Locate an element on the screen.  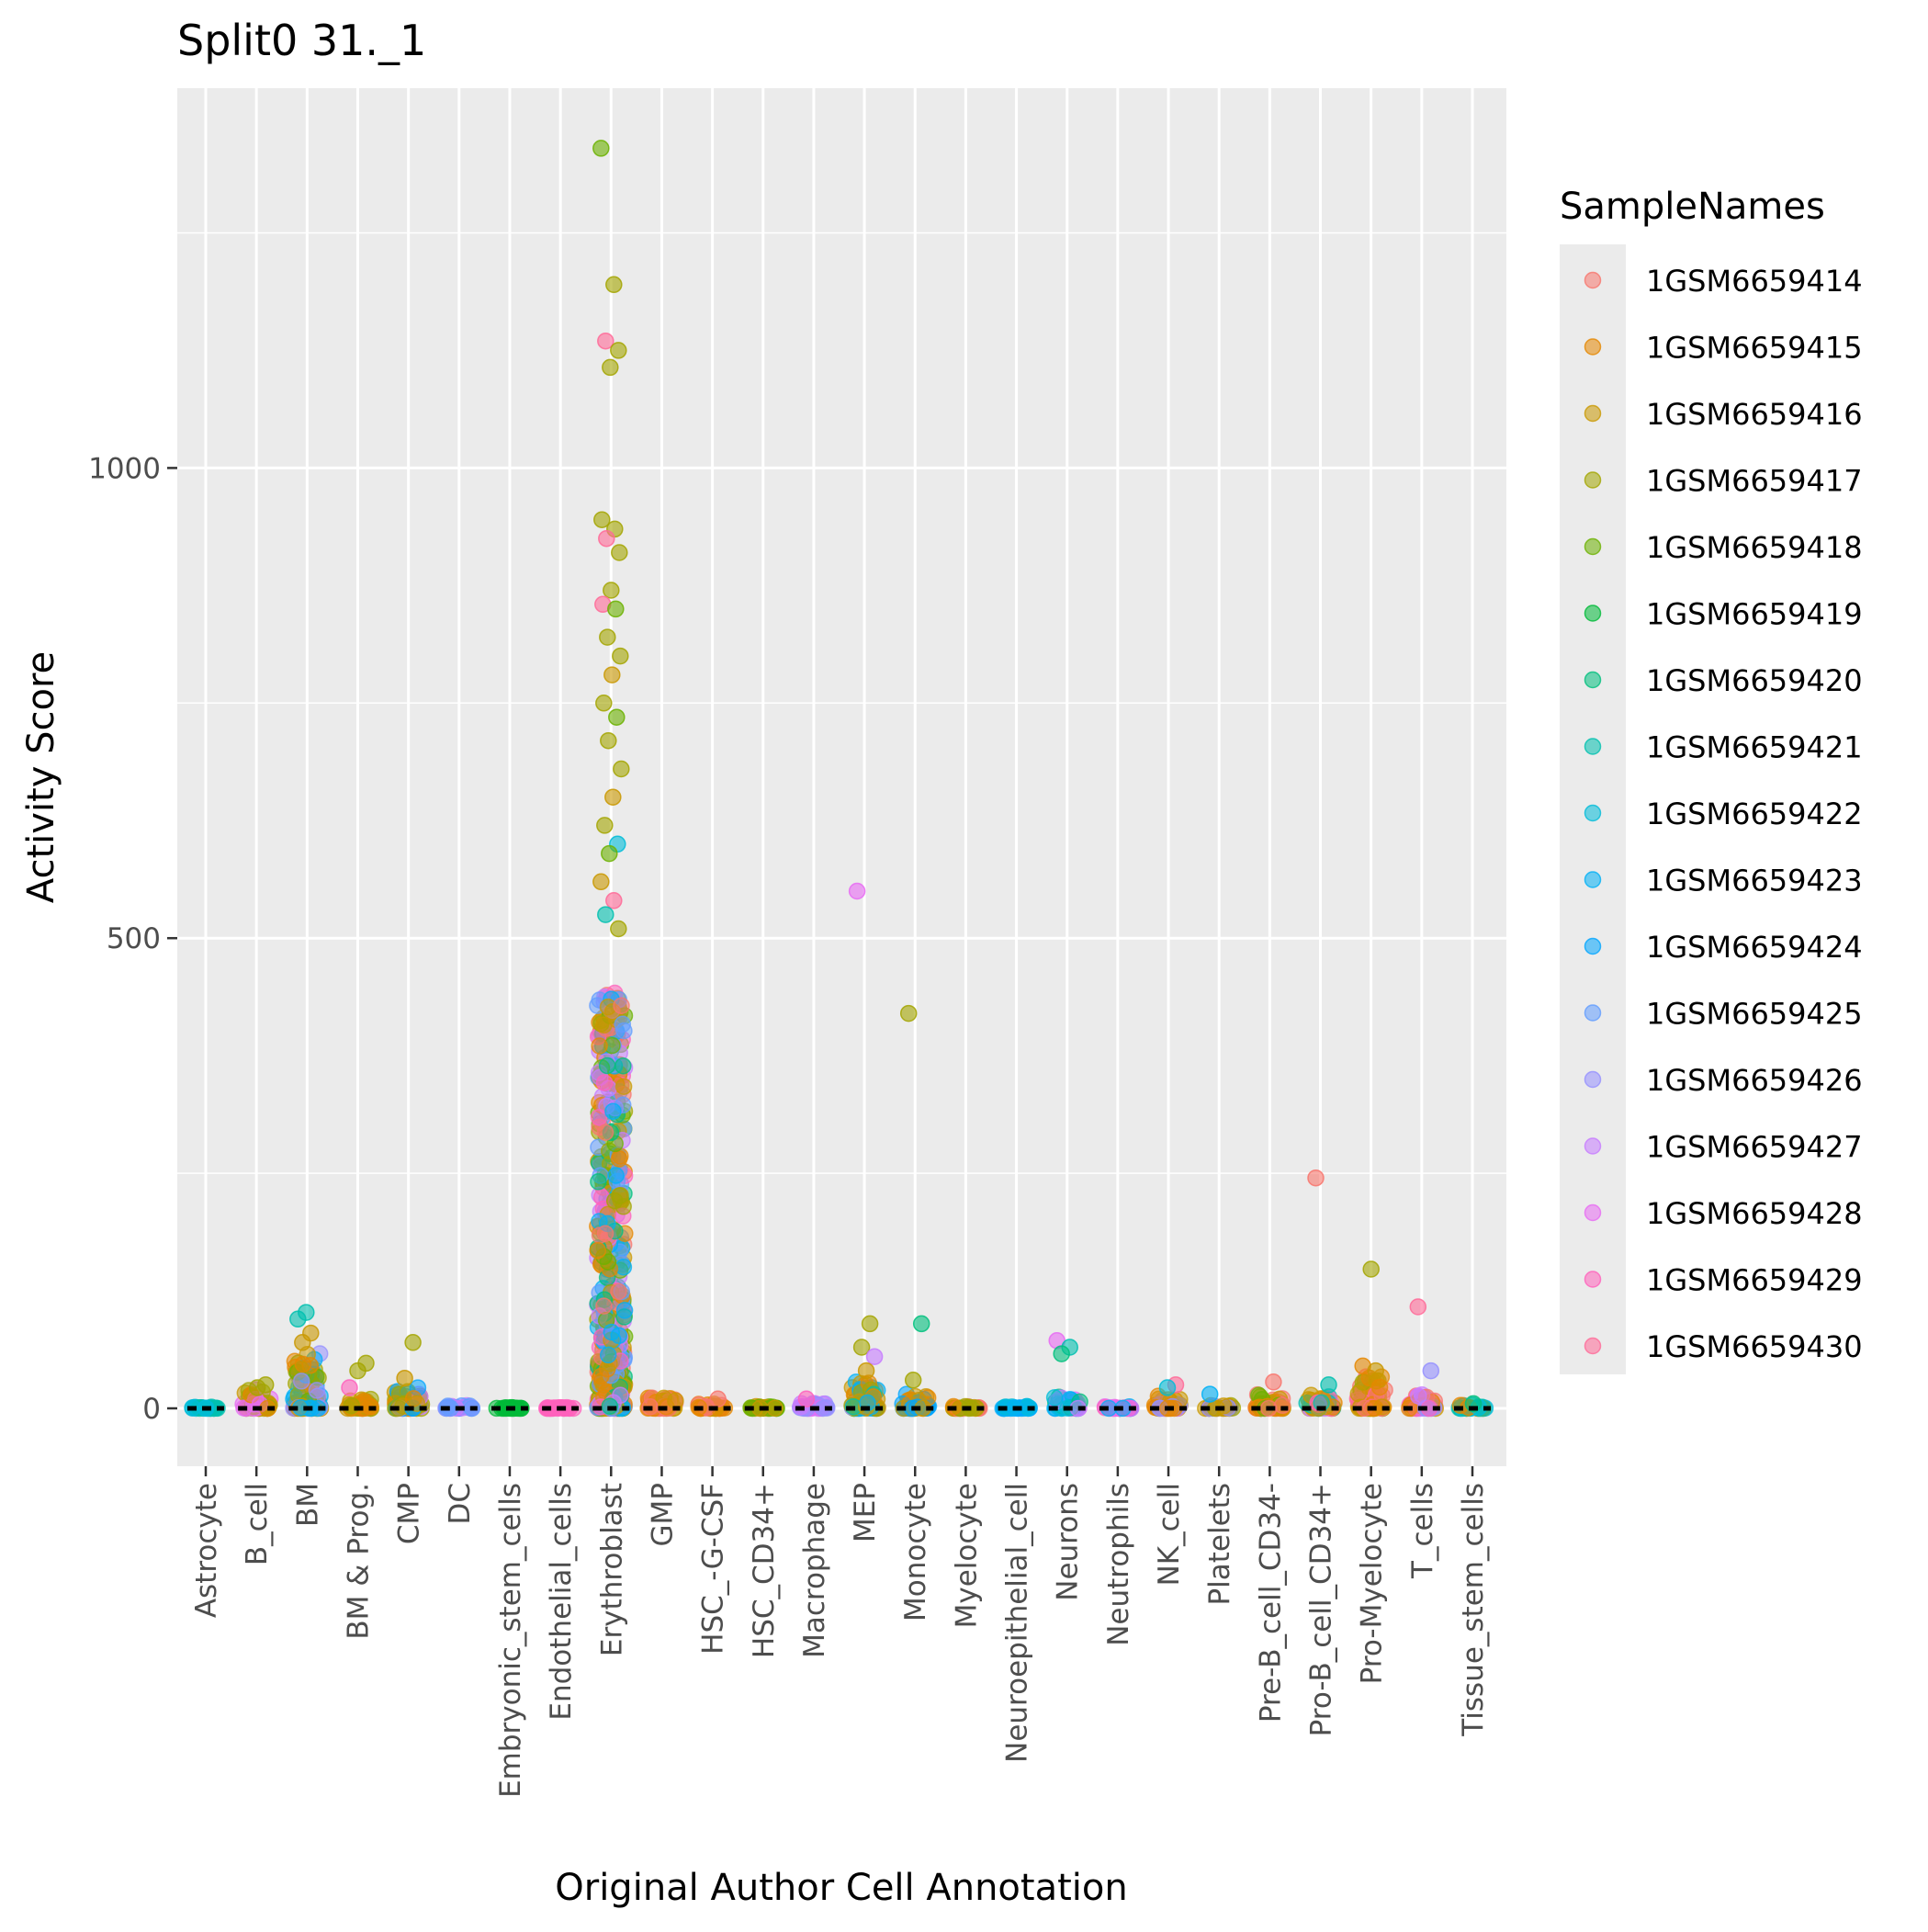
legend-label: 1GSM6659422 is located at coordinates (1754, 814).